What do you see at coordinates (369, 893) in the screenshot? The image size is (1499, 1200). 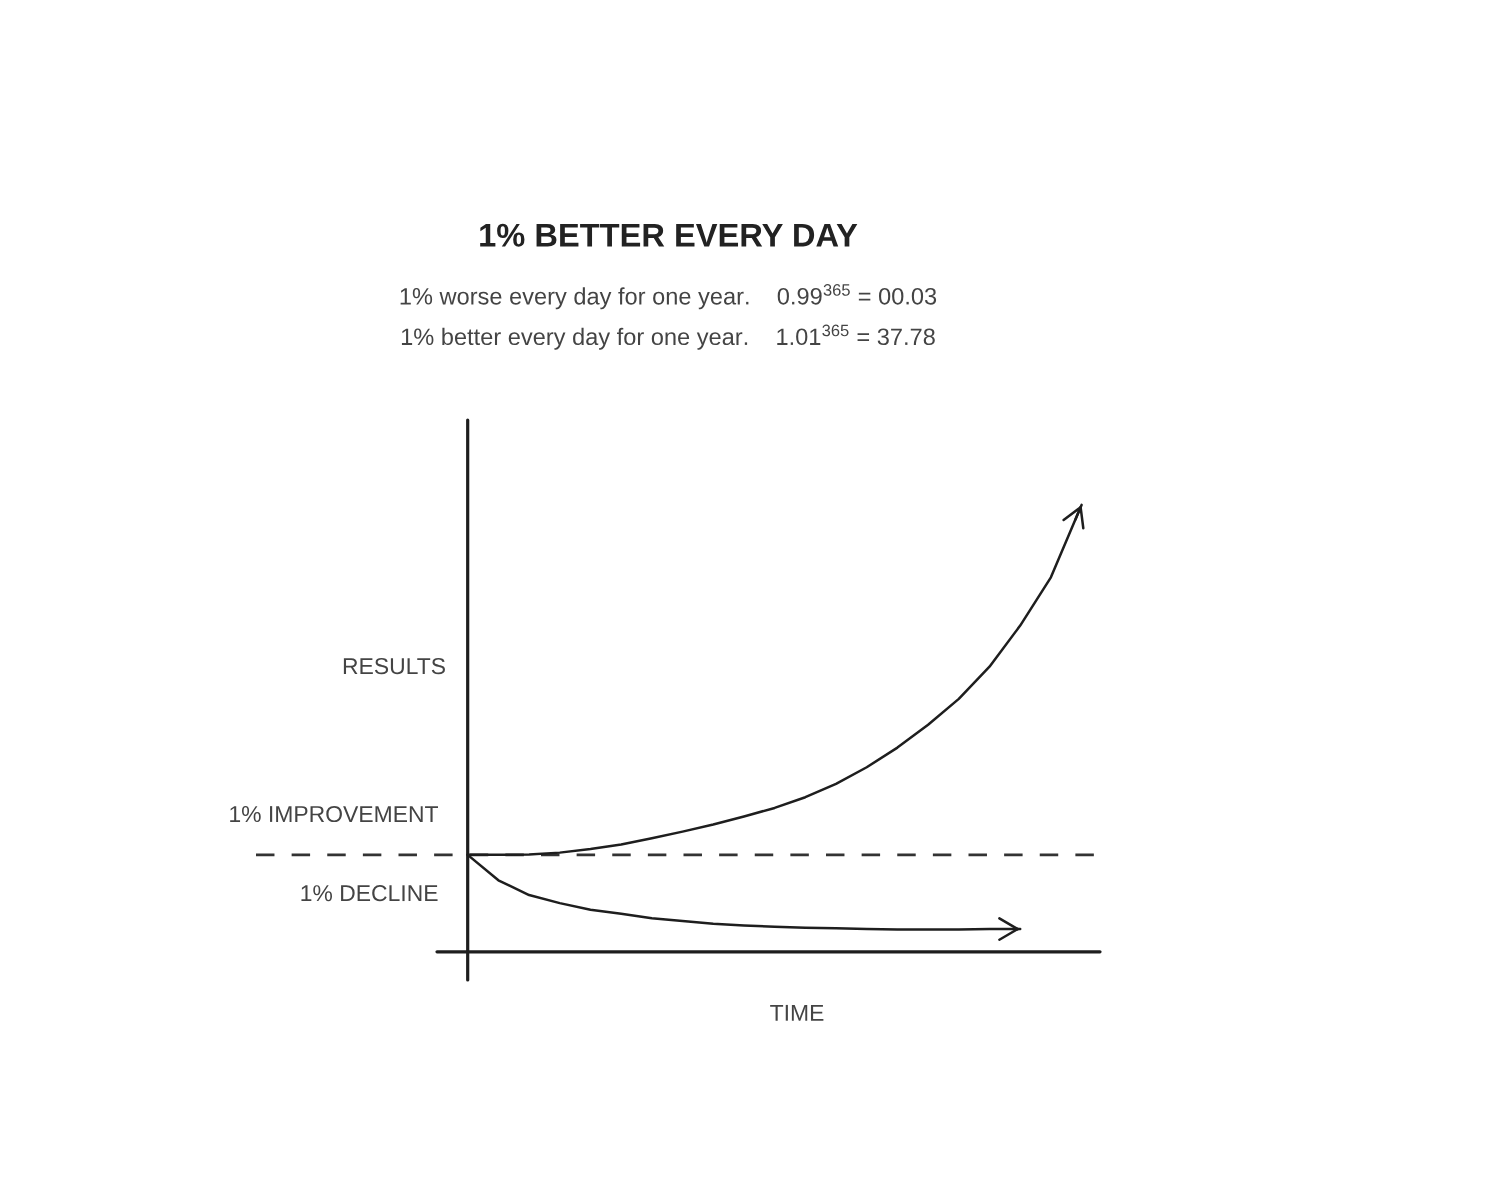 I see `series-label: 1% DECLINE` at bounding box center [369, 893].